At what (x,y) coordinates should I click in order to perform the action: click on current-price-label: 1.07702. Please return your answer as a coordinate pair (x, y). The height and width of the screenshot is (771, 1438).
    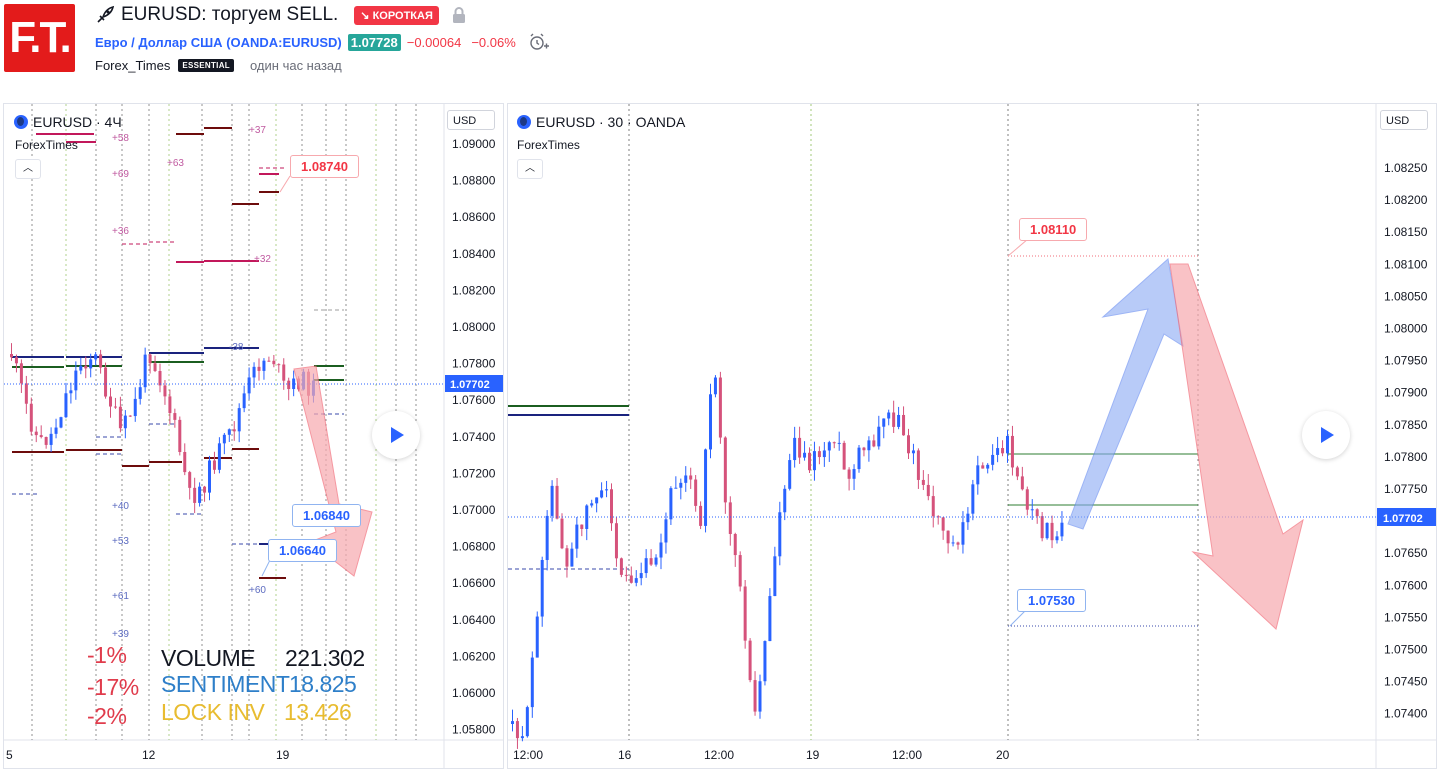
    Looking at the image, I should click on (1403, 519).